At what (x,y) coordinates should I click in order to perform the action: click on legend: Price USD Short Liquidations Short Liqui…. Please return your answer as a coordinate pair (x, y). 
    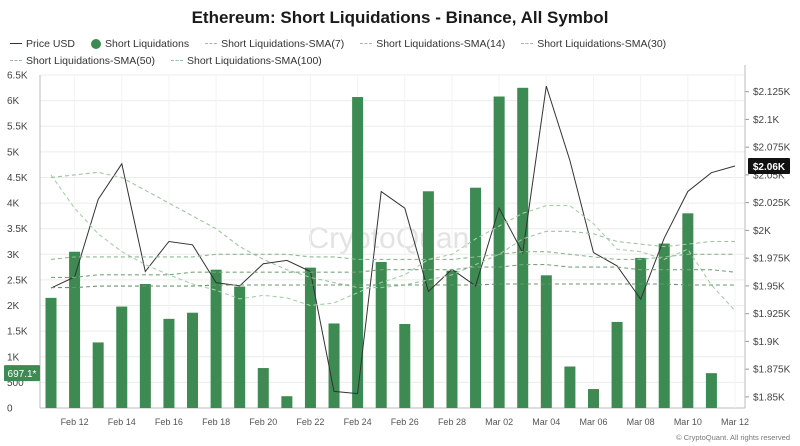
    Looking at the image, I should click on (400, 52).